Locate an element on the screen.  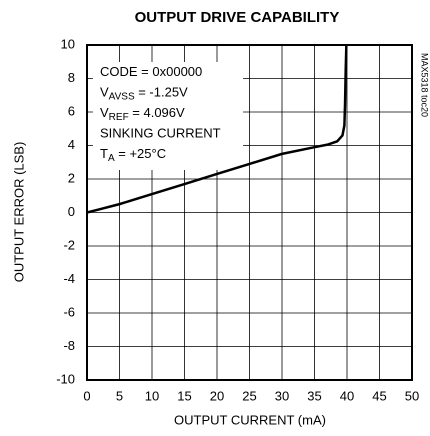
annotation-subscript: AVSS is located at coordinates (122, 96).